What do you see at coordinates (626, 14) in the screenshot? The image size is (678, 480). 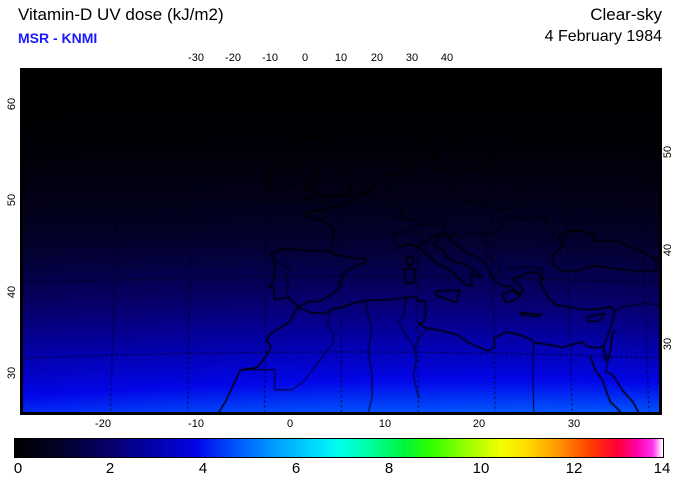 I see `condition-label: Clear-sky` at bounding box center [626, 14].